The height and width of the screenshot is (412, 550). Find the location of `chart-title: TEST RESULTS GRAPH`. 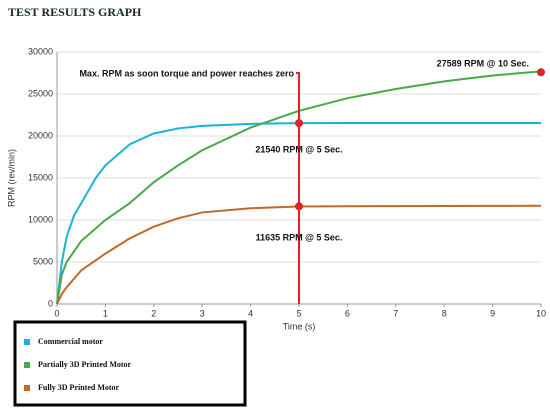

chart-title: TEST RESULTS GRAPH is located at coordinates (75, 12).